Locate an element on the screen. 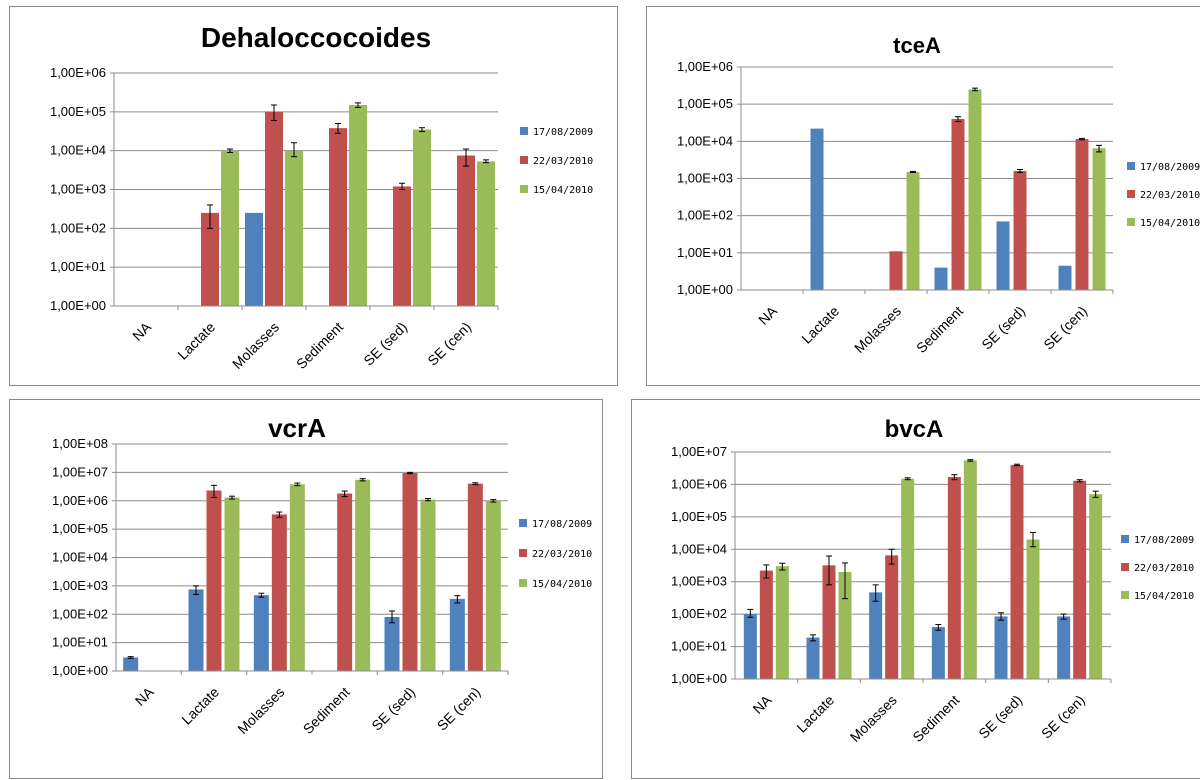 The height and width of the screenshot is (780, 1200). y-tick-label: 1,00E+04 is located at coordinates (699, 548).